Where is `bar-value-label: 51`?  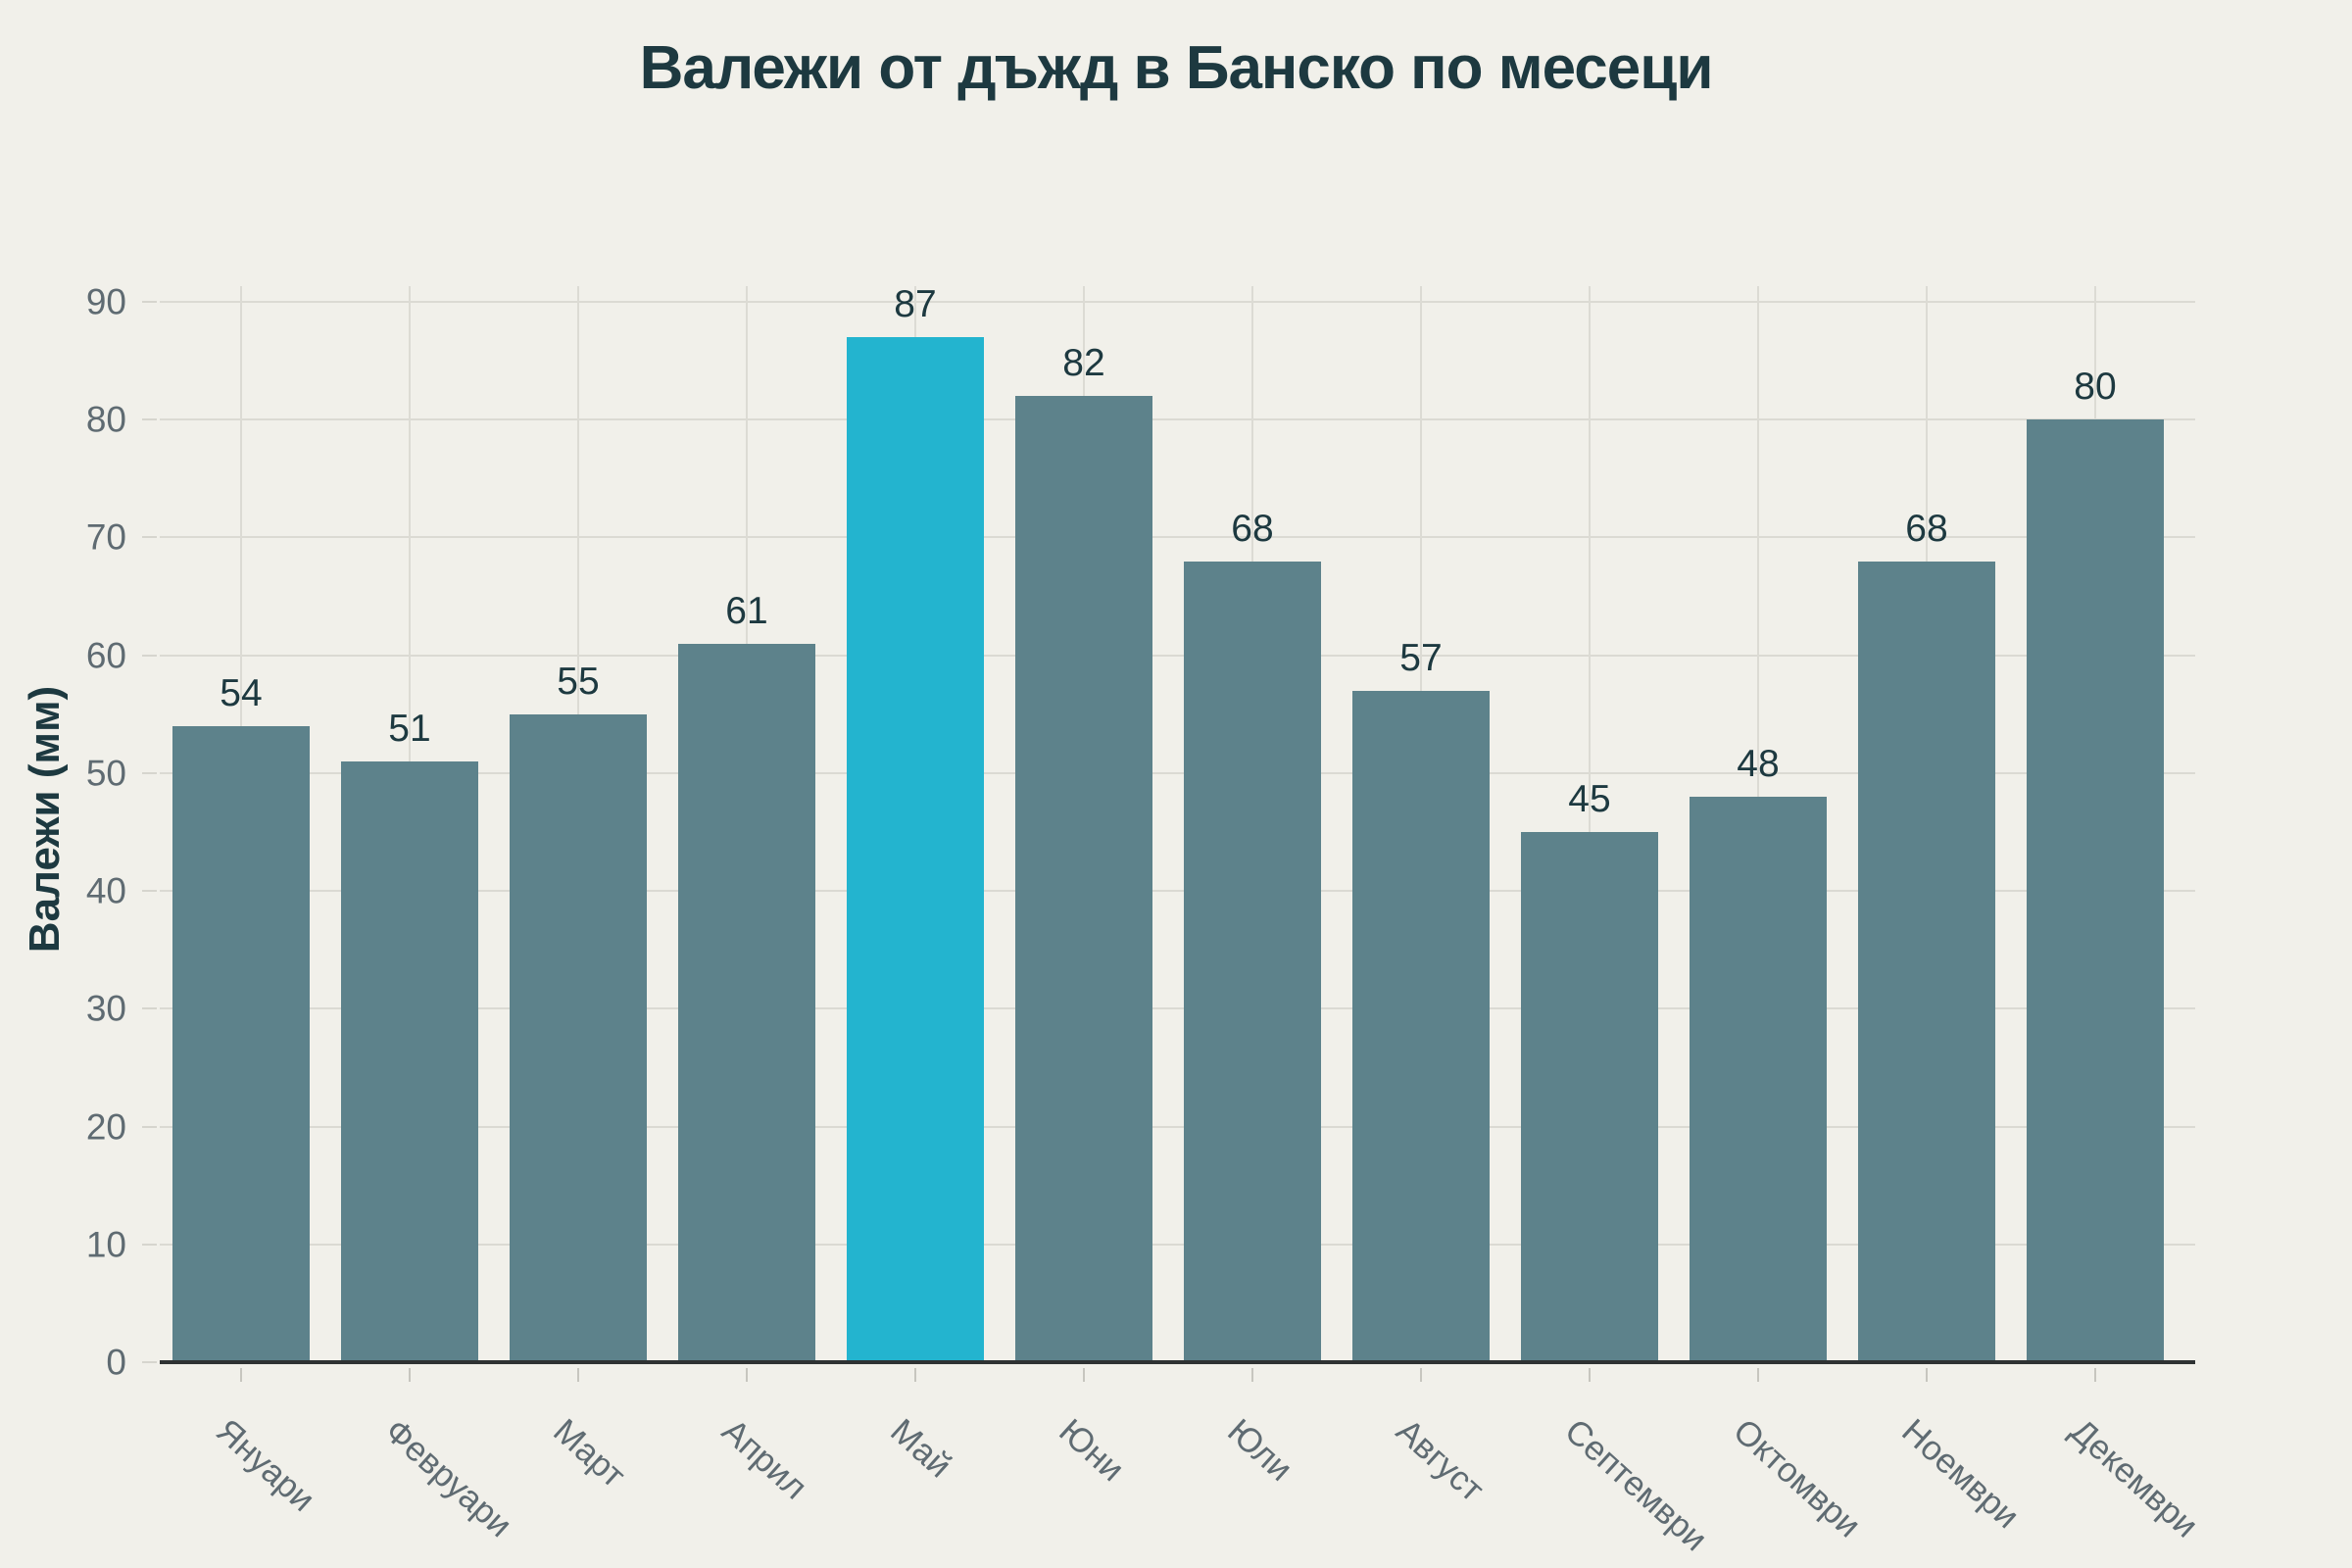
bar-value-label: 51 is located at coordinates (409, 728).